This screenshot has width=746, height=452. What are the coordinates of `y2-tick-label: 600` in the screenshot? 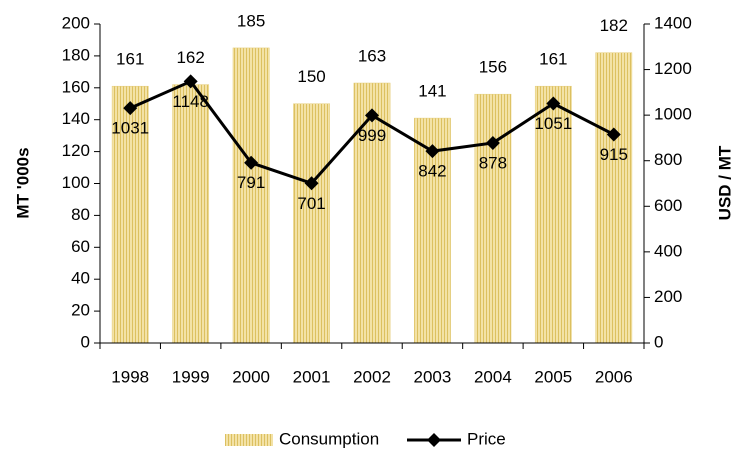 It's located at (668, 205).